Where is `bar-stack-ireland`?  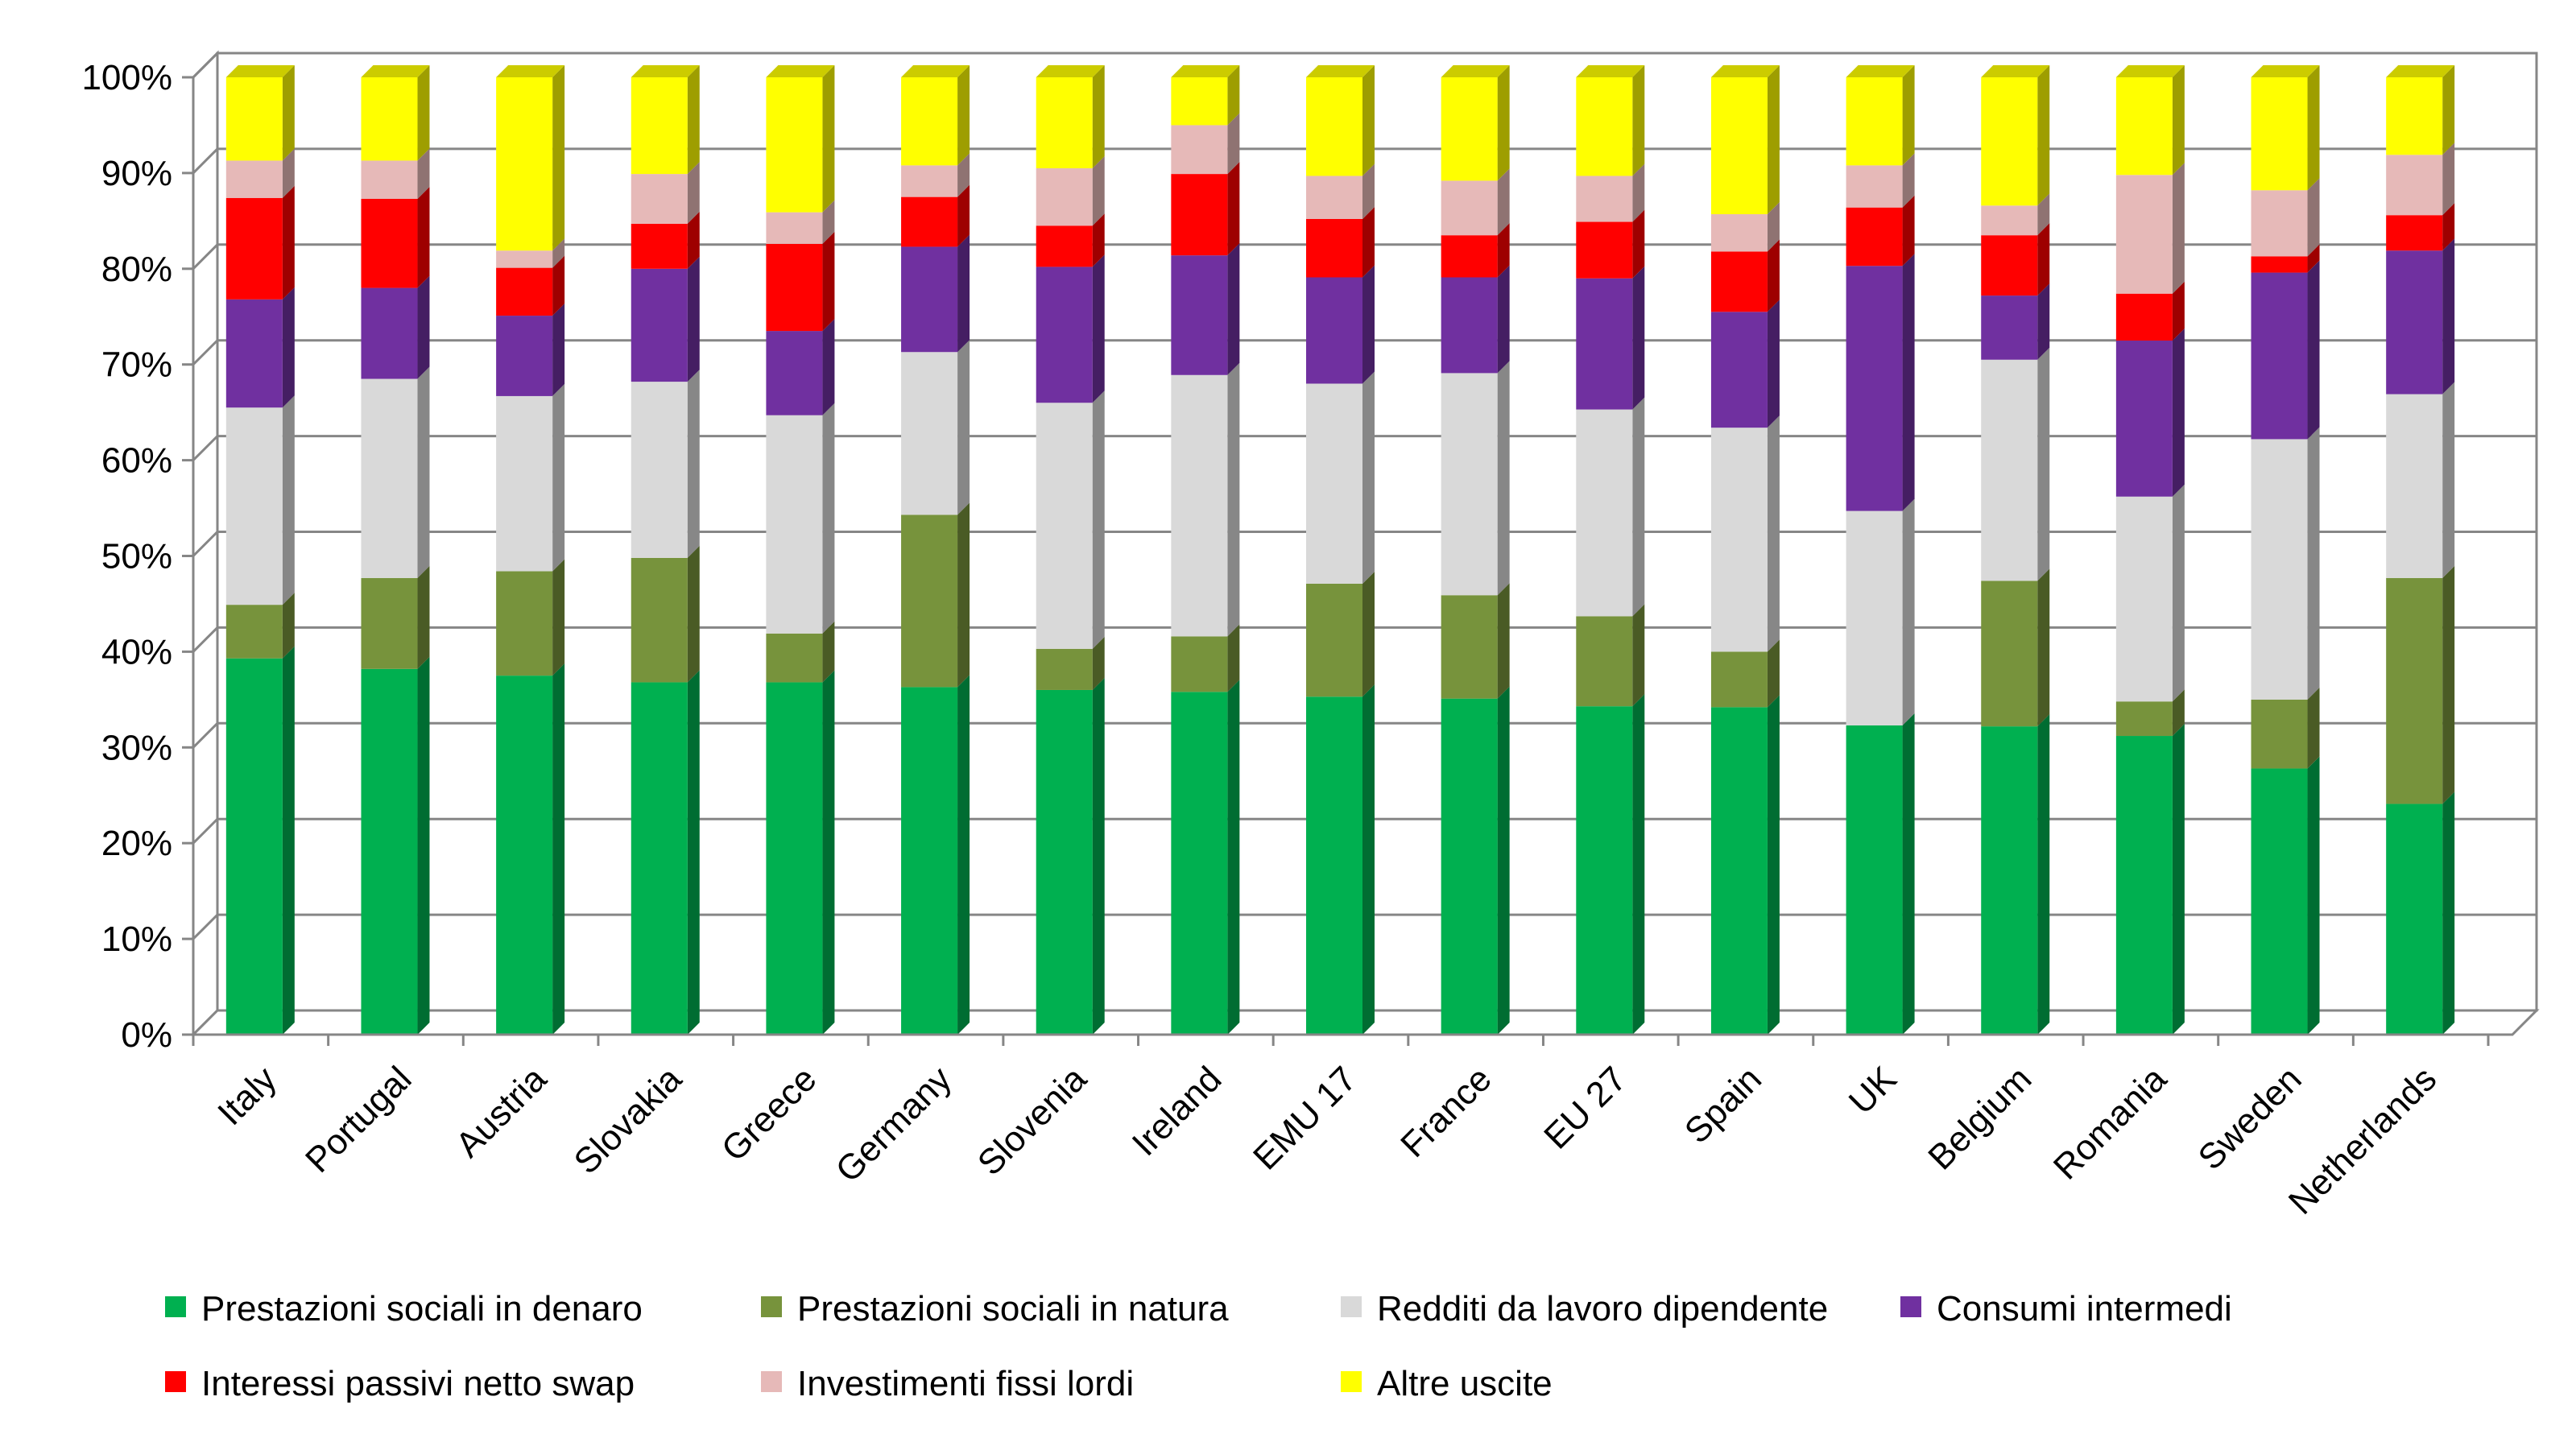 bar-stack-ireland is located at coordinates (1205, 550).